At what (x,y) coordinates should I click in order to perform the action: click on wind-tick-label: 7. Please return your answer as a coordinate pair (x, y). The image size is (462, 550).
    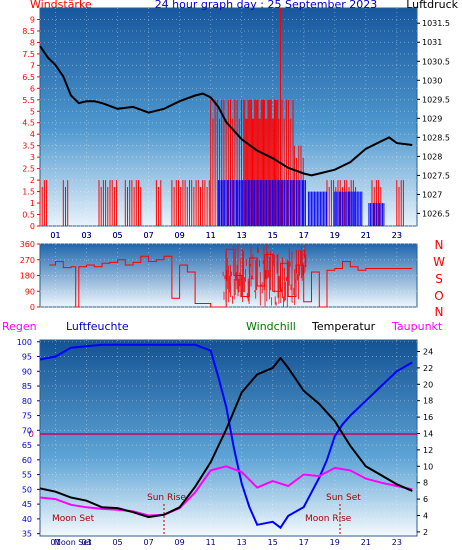
    Looking at the image, I should click on (32, 65).